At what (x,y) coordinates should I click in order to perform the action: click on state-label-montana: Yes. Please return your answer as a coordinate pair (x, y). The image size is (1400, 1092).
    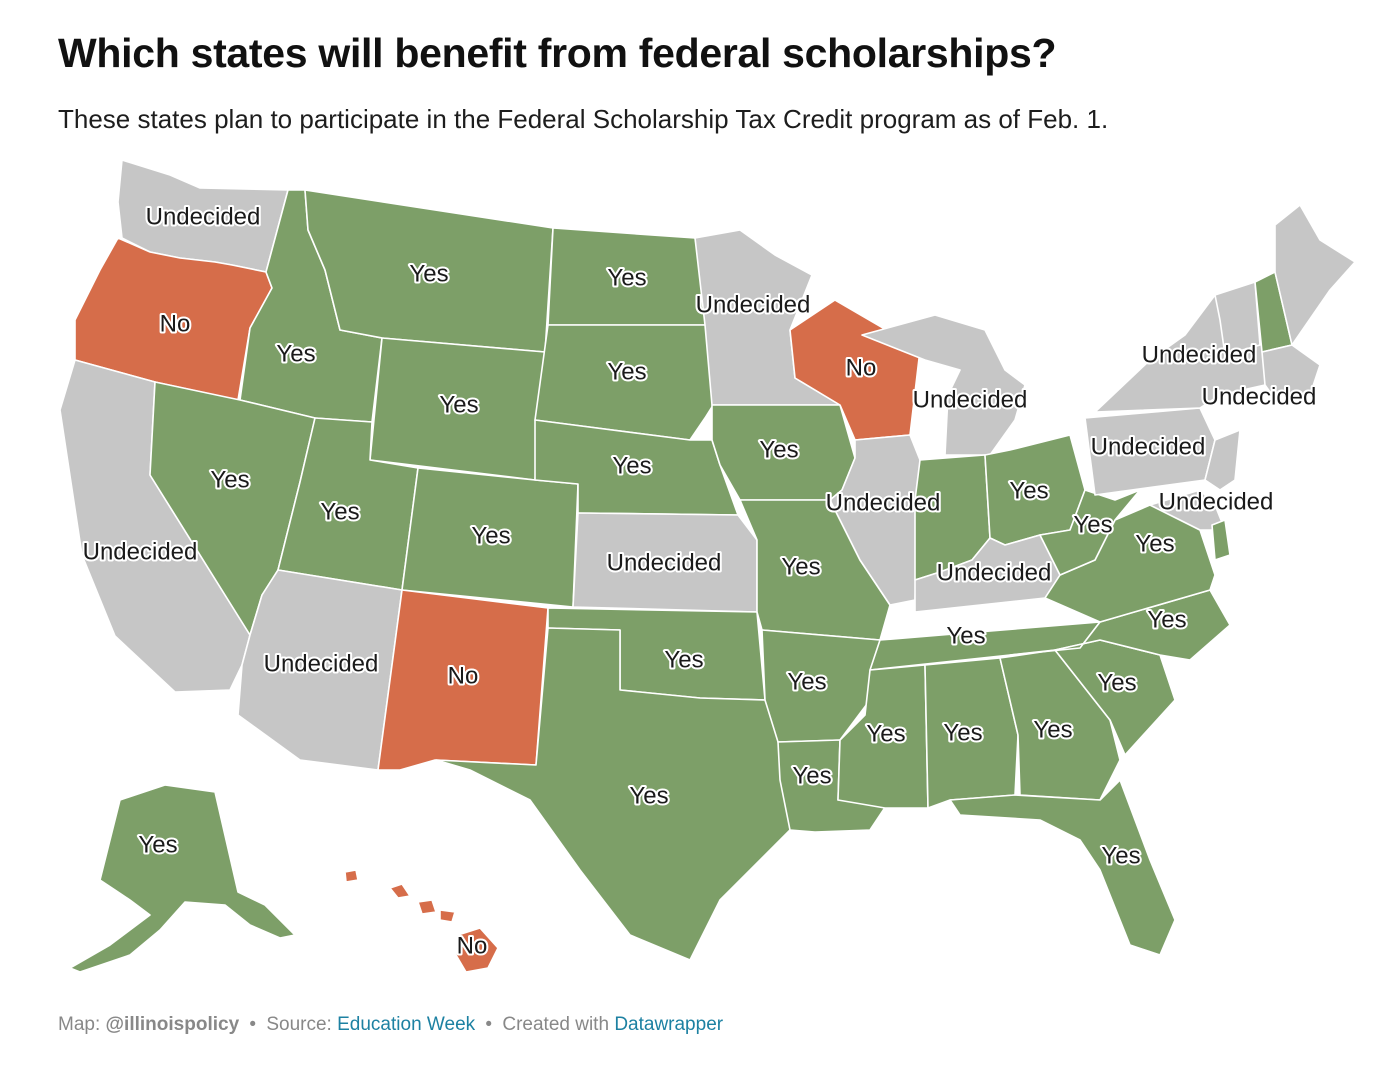
    Looking at the image, I should click on (428, 273).